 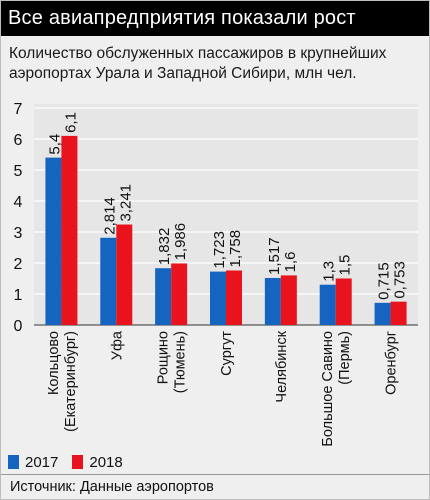 What do you see at coordinates (215, 18) in the screenshot?
I see `chart-title: Все авиапредприятия показали рост` at bounding box center [215, 18].